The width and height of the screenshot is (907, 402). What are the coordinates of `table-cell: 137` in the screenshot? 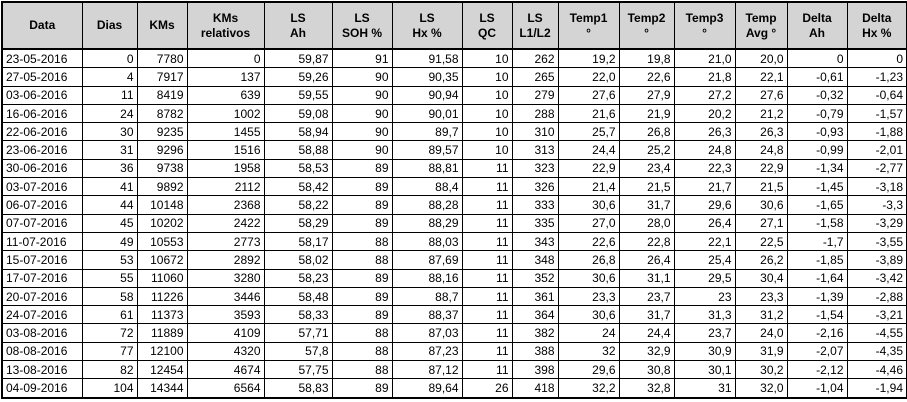 It's located at (225, 77).